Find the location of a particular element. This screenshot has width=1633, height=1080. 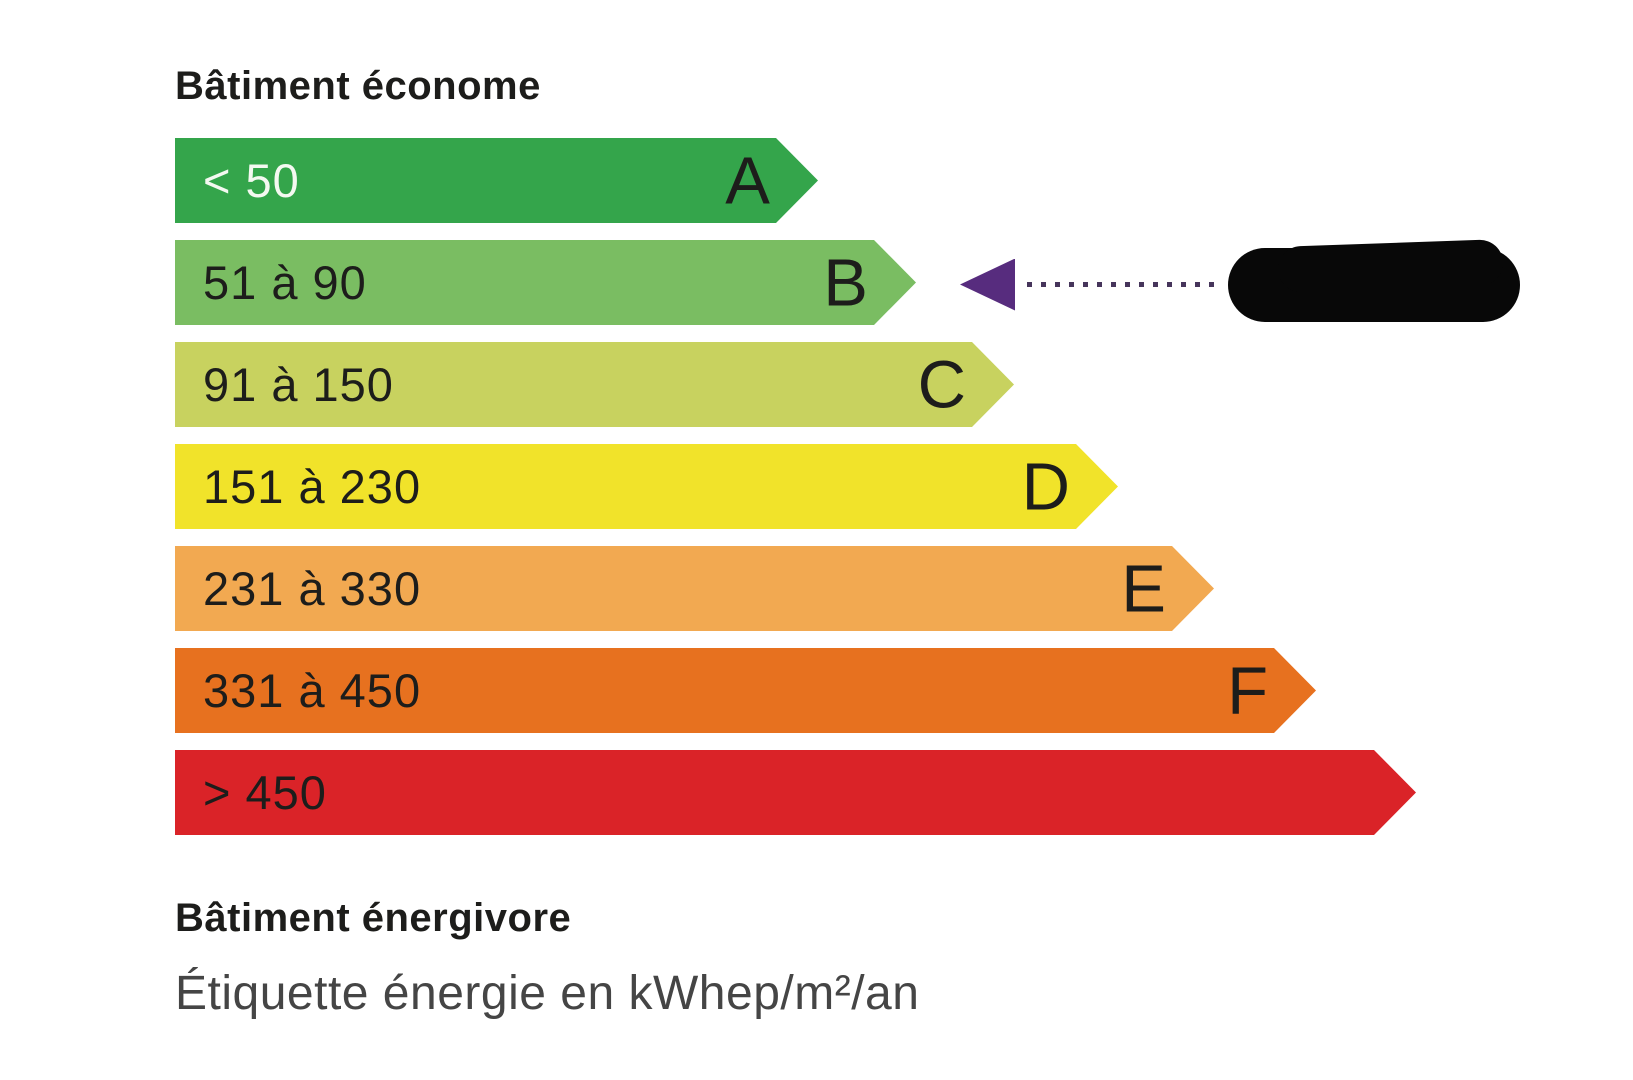

indicator-dotted-line is located at coordinates (1125, 284).